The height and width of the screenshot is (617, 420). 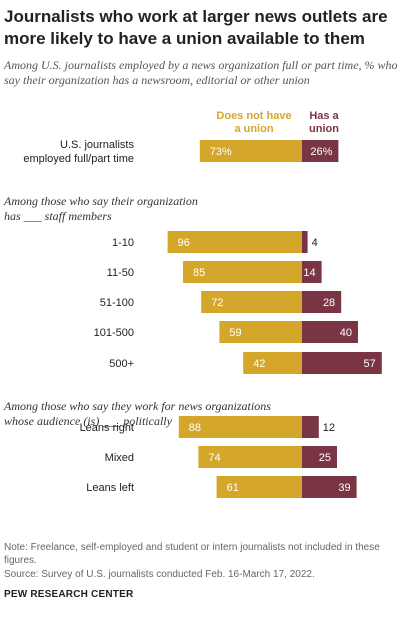 I want to click on row-label: 101-500, so click(x=114, y=333).